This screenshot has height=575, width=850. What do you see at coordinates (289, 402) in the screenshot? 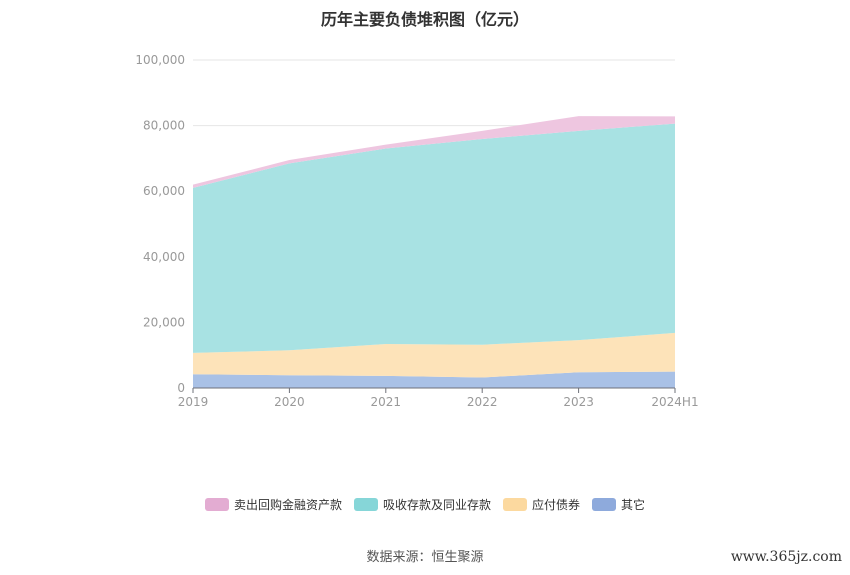
I see `x-tick-label: 2020` at bounding box center [289, 402].